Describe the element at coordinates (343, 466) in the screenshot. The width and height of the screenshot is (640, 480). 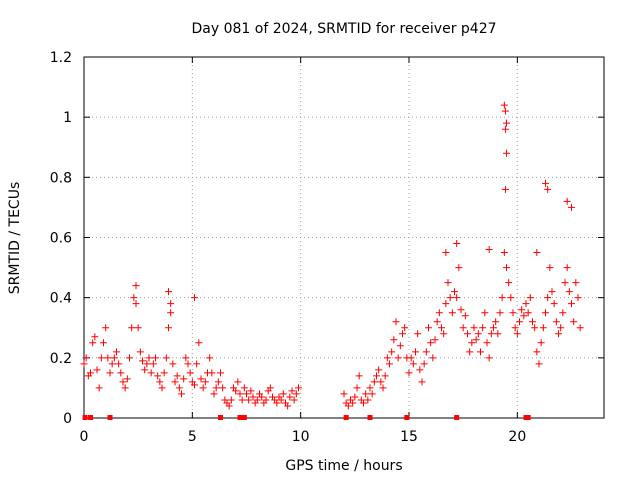
I see `x-axis-label: GPS time / hours` at that location.